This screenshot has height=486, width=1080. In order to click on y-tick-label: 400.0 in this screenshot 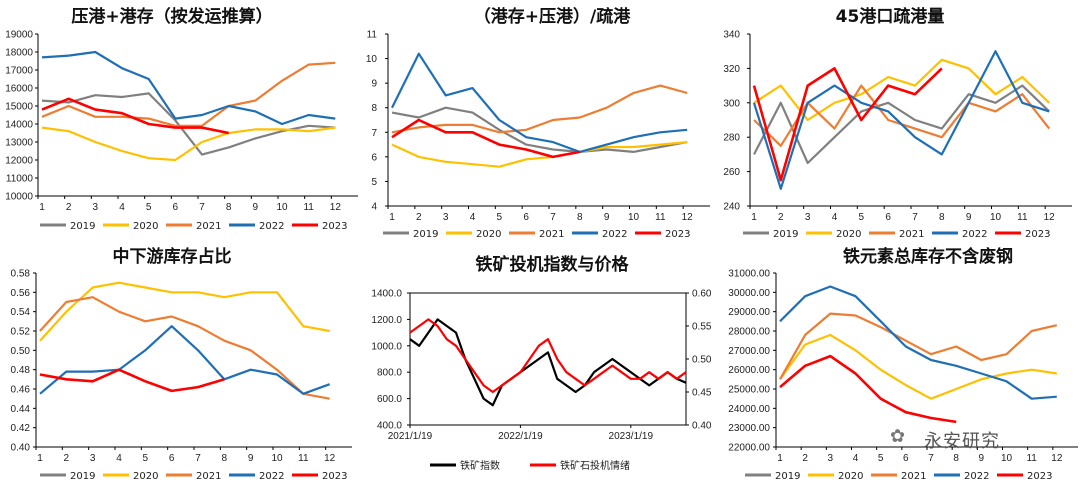, I will do `click(389, 426)`.